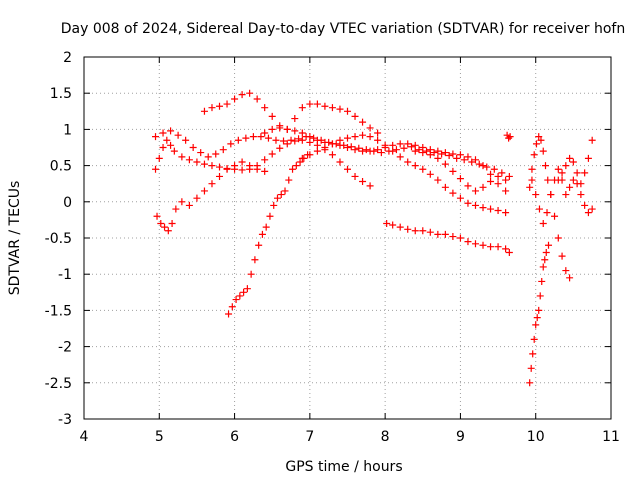 Image resolution: width=640 pixels, height=480 pixels. What do you see at coordinates (67, 130) in the screenshot?
I see `y-tick-label: 1` at bounding box center [67, 130].